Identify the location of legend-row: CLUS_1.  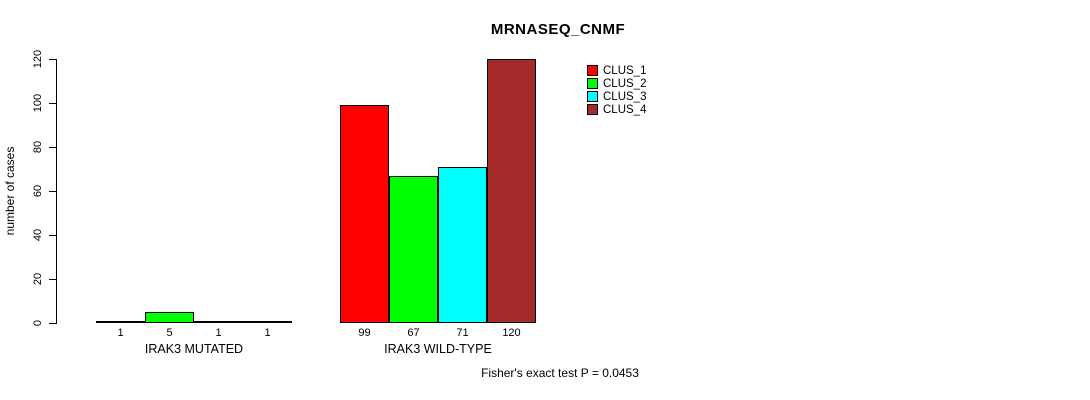
(616, 70).